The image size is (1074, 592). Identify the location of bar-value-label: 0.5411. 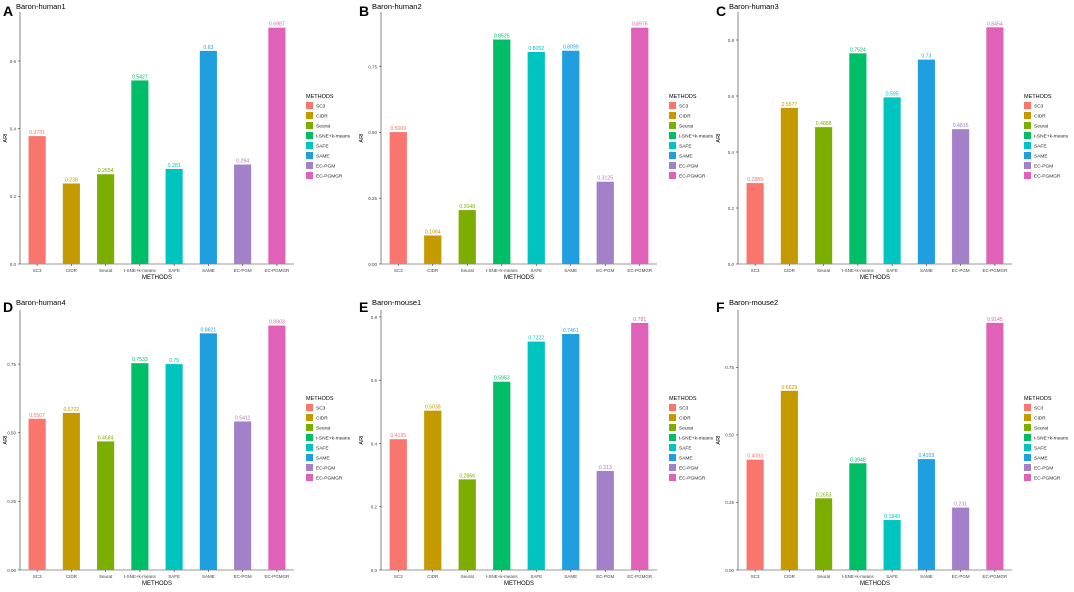
(243, 418).